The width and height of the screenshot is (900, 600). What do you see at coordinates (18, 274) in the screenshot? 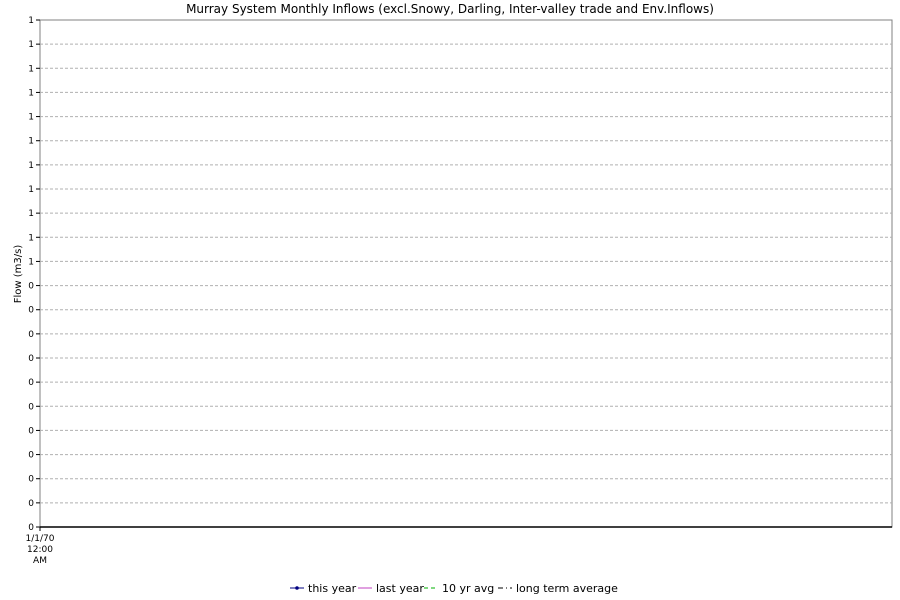
I see `y-axis-label: Flow (m3/s)` at bounding box center [18, 274].